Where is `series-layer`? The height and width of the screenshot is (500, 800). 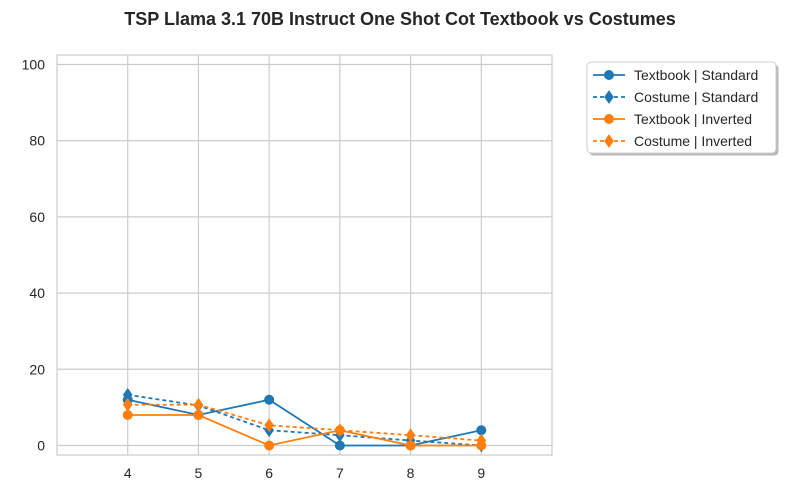
series-layer is located at coordinates (304, 420).